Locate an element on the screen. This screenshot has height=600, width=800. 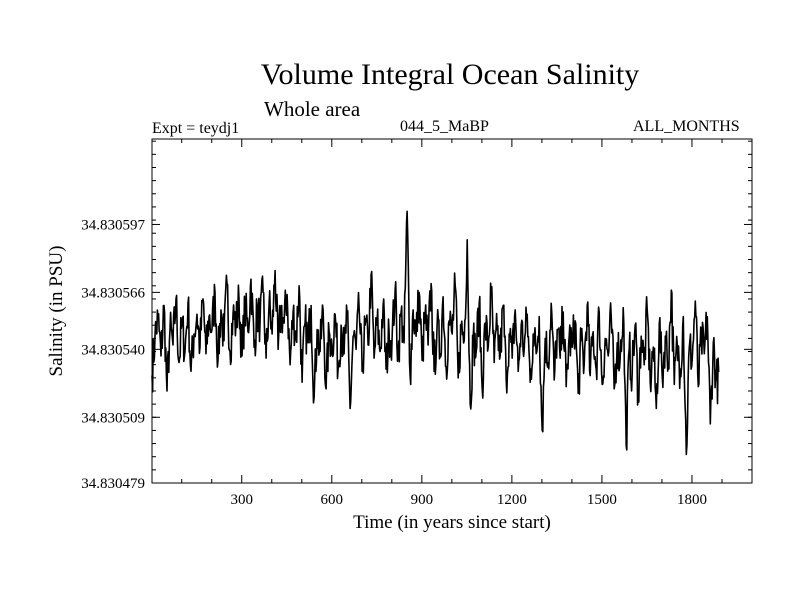
x-axis-label: Time (in years since start) is located at coordinates (452, 522).